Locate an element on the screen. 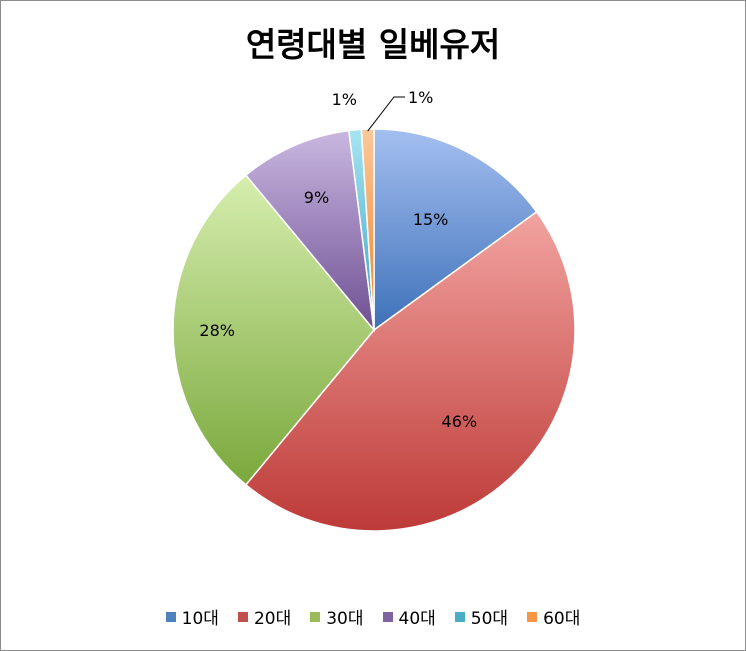 The width and height of the screenshot is (746, 651). legend-swatch-20대 is located at coordinates (242, 616).